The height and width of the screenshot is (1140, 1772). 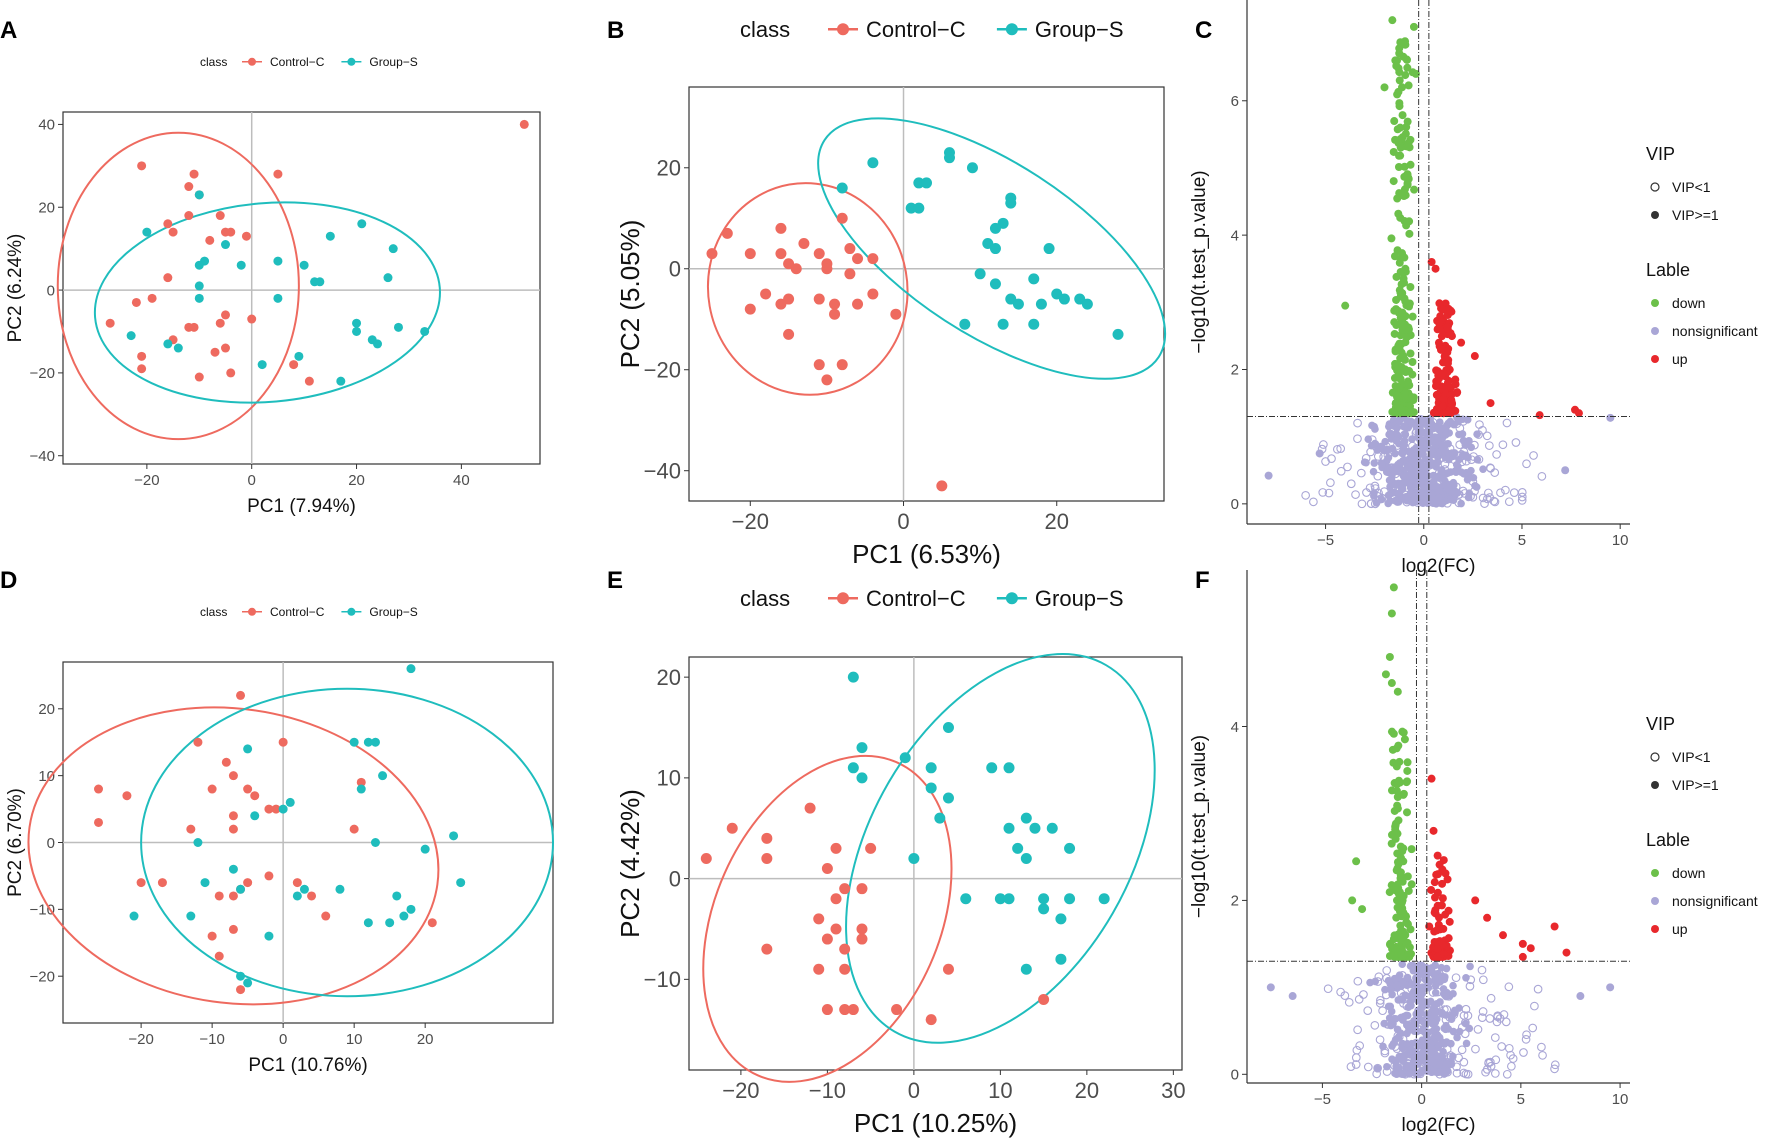 What do you see at coordinates (675, 878) in the screenshot?
I see `y-tick-label: 0` at bounding box center [675, 878].